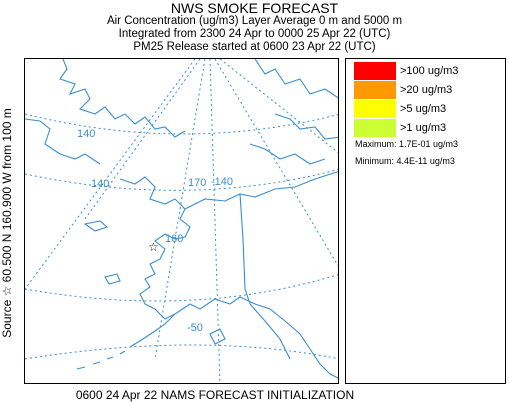 This screenshot has height=403, width=509. I want to click on legend-item: >5 ug/m3, so click(425, 110).